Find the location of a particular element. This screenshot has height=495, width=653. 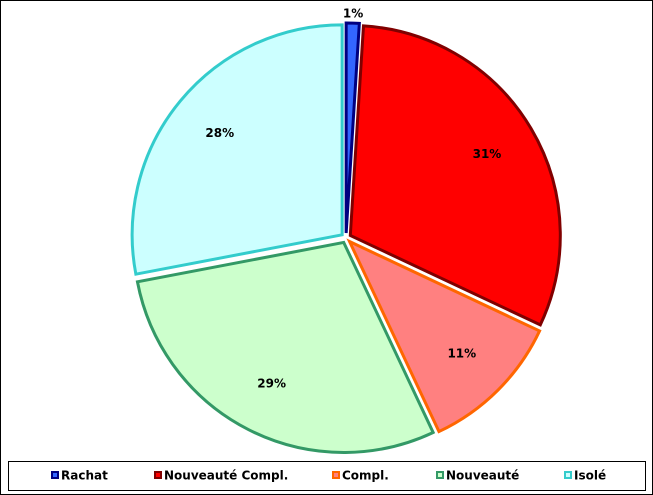

data-label: 28% is located at coordinates (219, 133).